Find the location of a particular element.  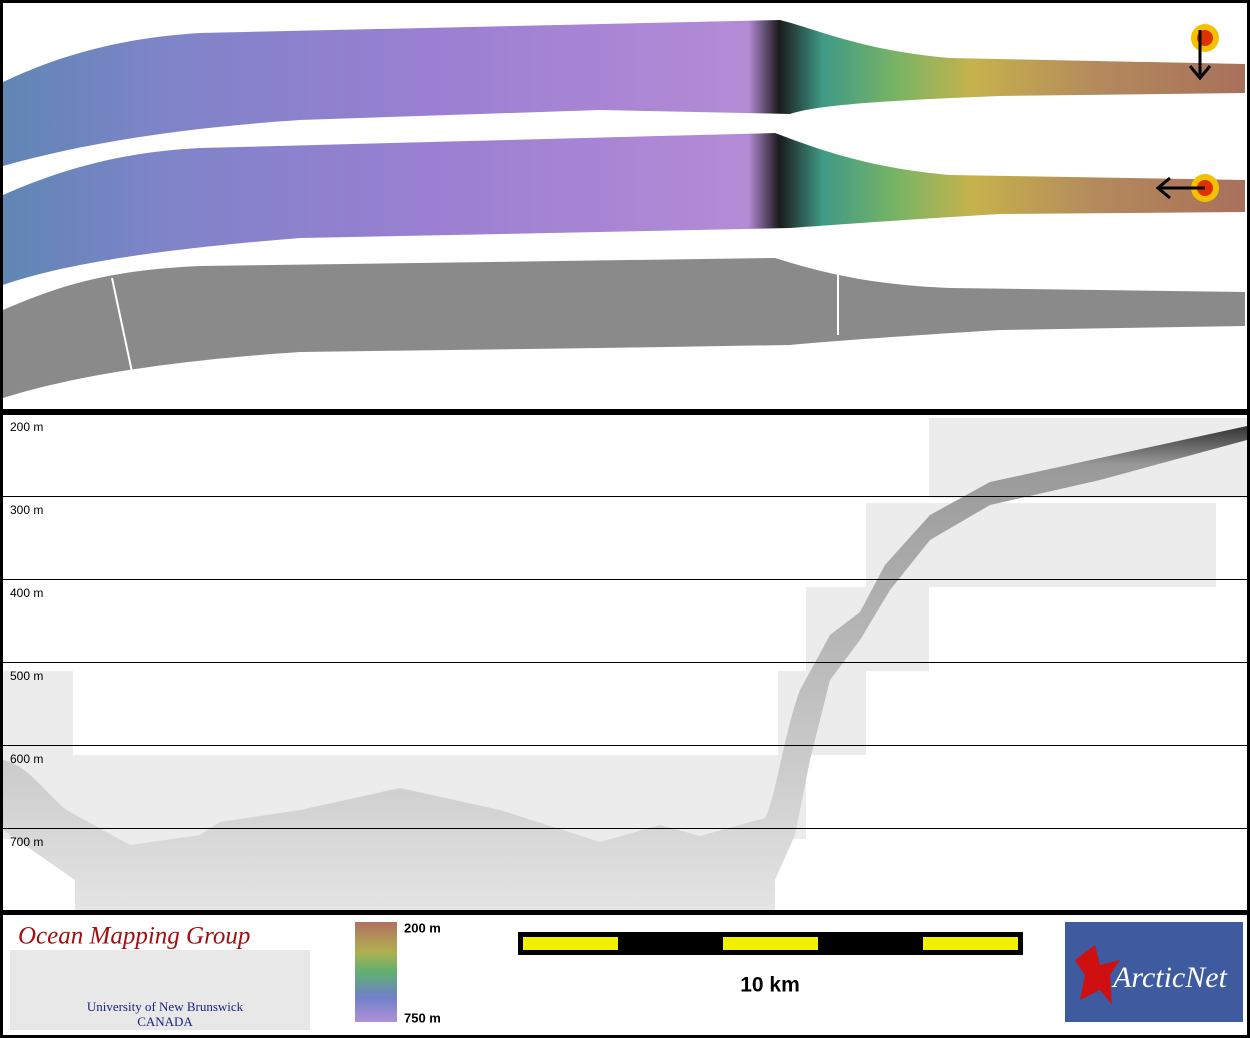

logo-title: Ocean Mapping Group is located at coordinates (134, 936).